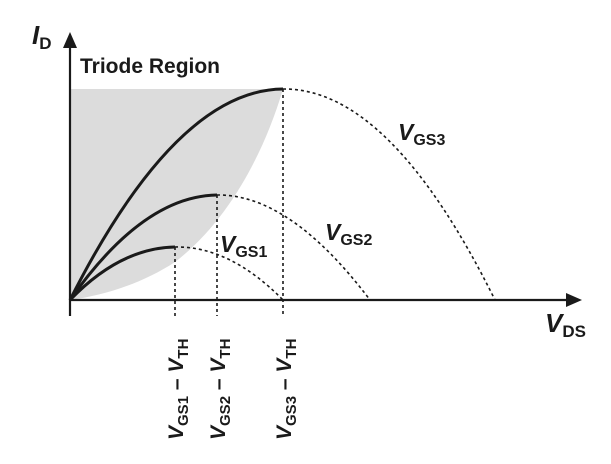 This screenshot has width=611, height=464. Describe the element at coordinates (574, 300) in the screenshot. I see `x-axis-arrowhead` at that location.